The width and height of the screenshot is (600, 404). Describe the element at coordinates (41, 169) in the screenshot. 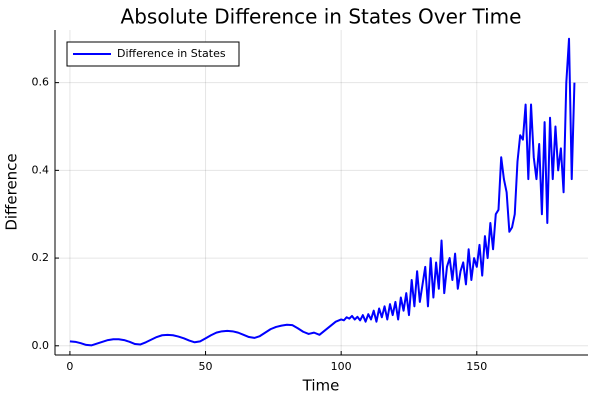

I see `y-tick-label: 0.4` at that location.